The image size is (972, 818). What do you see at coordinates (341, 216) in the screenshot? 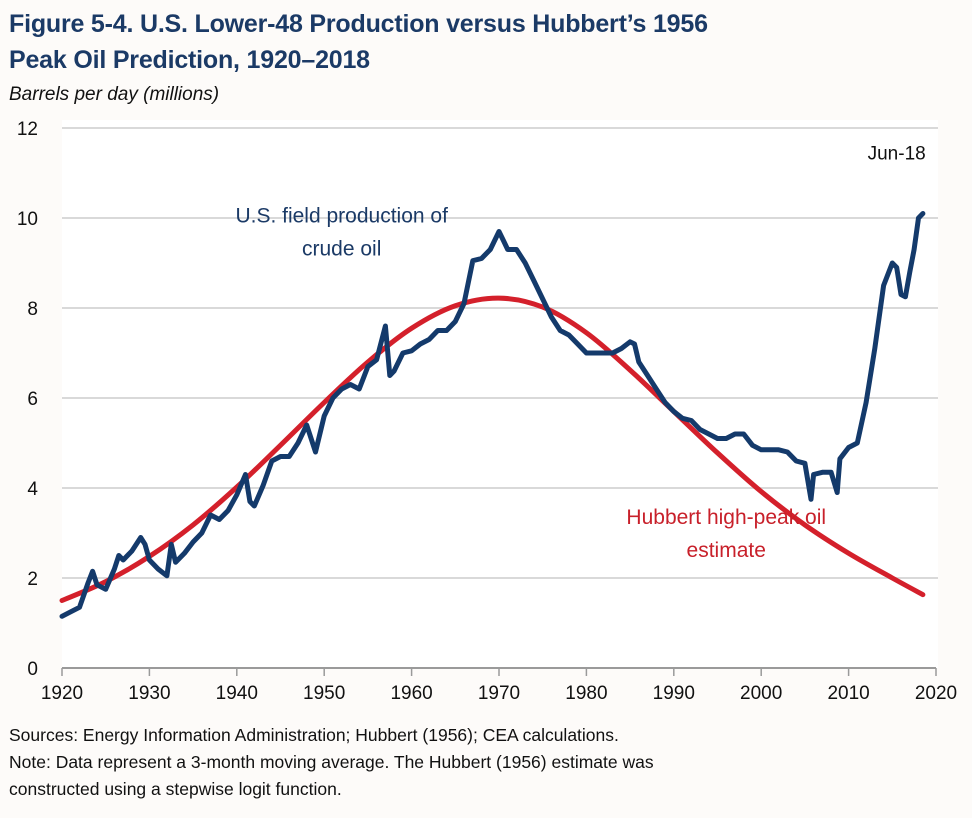
I see `annotation-production-label: U.S. field production of` at bounding box center [341, 216].